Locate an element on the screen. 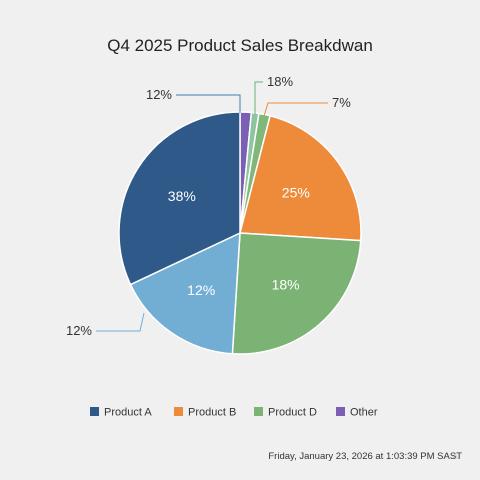  callout-label: 7% is located at coordinates (341, 102).